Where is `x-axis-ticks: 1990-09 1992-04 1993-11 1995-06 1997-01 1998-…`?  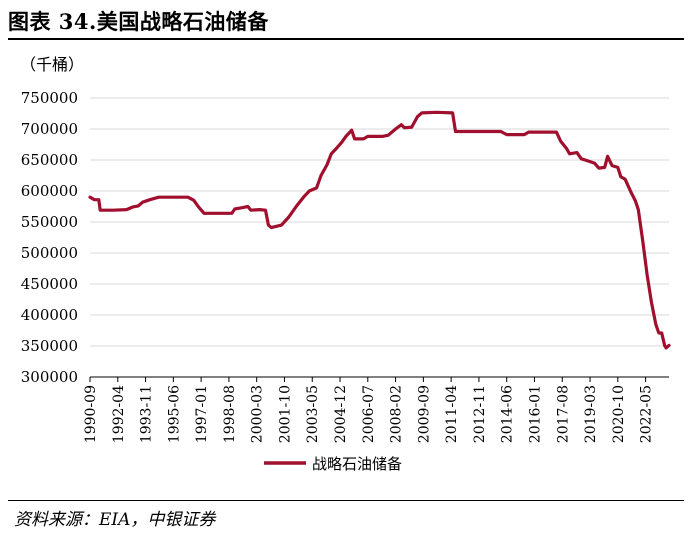
x-axis-ticks: 1990-09 1992-04 1993-11 1995-06 1997-01 1998-… is located at coordinates (369, 410).